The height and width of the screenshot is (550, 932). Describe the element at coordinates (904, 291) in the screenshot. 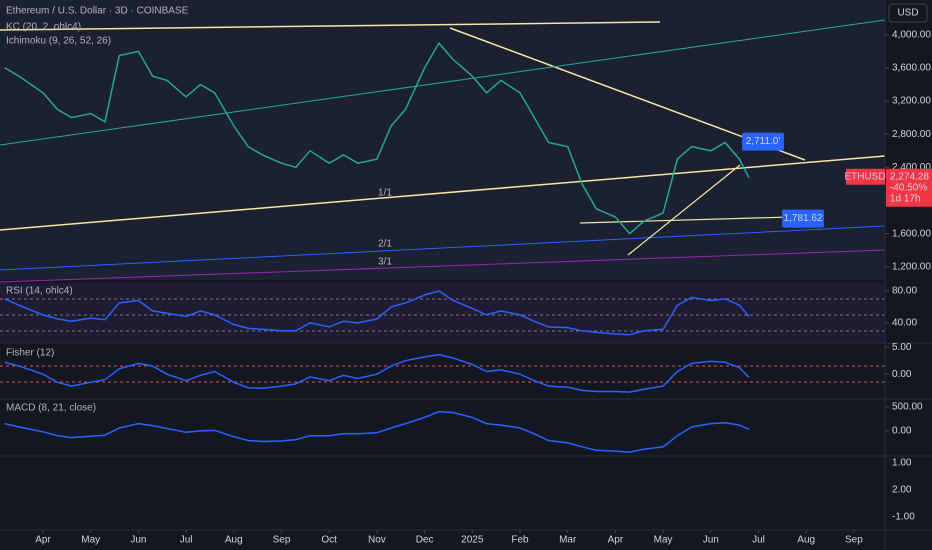

I see `y-tick-label: 80.00` at that location.